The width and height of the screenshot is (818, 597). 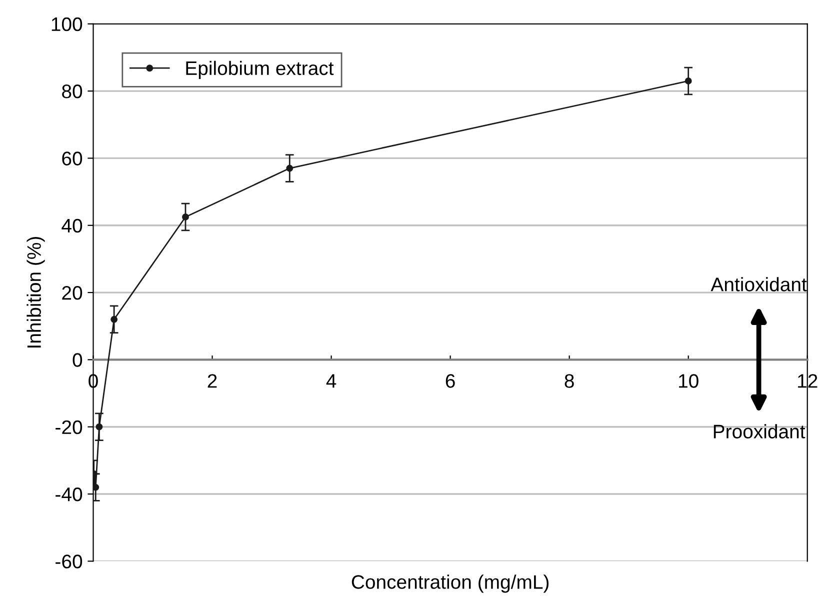 What do you see at coordinates (69, 494) in the screenshot?
I see `y-tick-label: -40` at bounding box center [69, 494].